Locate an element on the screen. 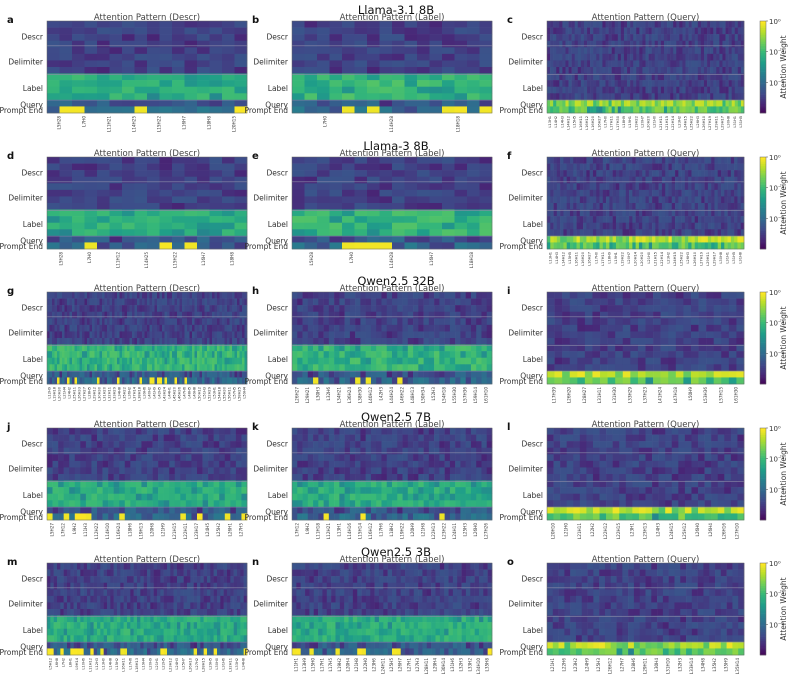 This screenshot has height=680, width=793. x-tick-label: L16H7 is located at coordinates (184, 123).